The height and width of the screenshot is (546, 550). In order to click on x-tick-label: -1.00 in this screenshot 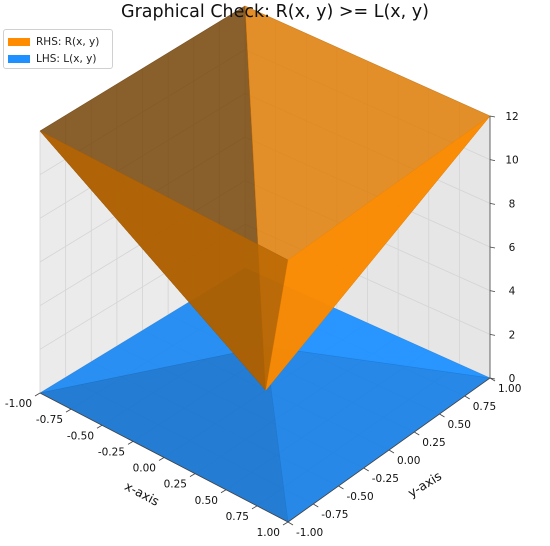, I will do `click(18, 404)`.